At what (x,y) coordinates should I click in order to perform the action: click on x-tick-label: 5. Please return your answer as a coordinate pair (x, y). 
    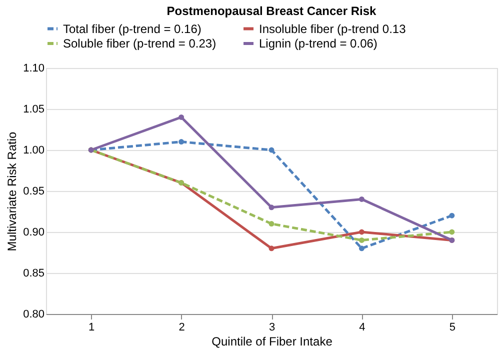
    Looking at the image, I should click on (452, 328).